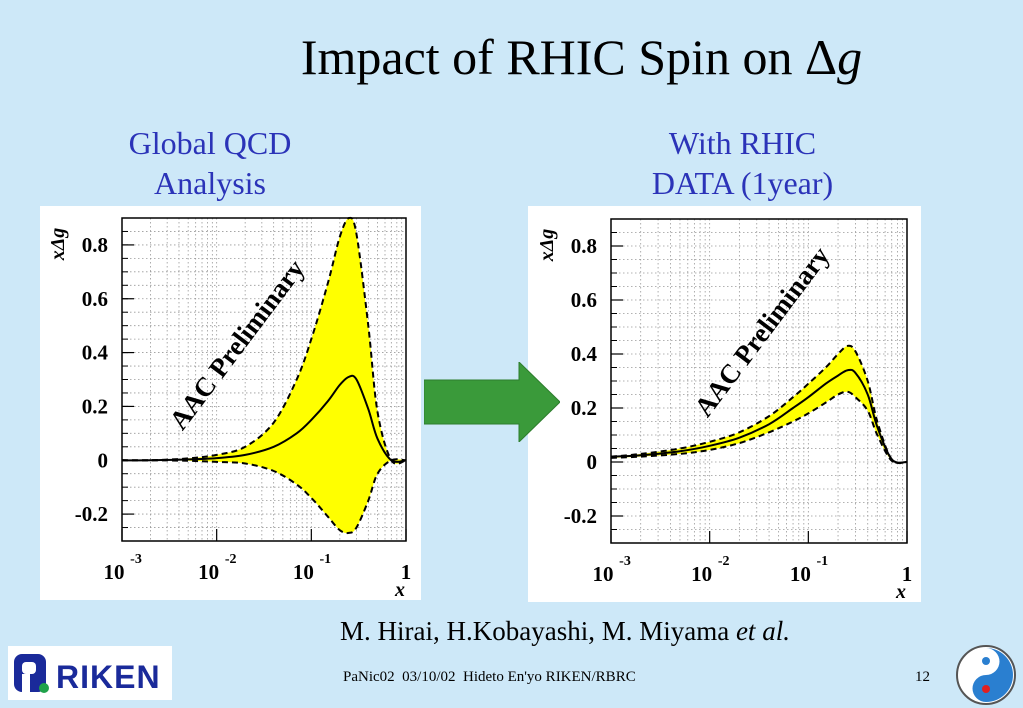  What do you see at coordinates (762, 631) in the screenshot?
I see `authors-etal: et al.` at bounding box center [762, 631].